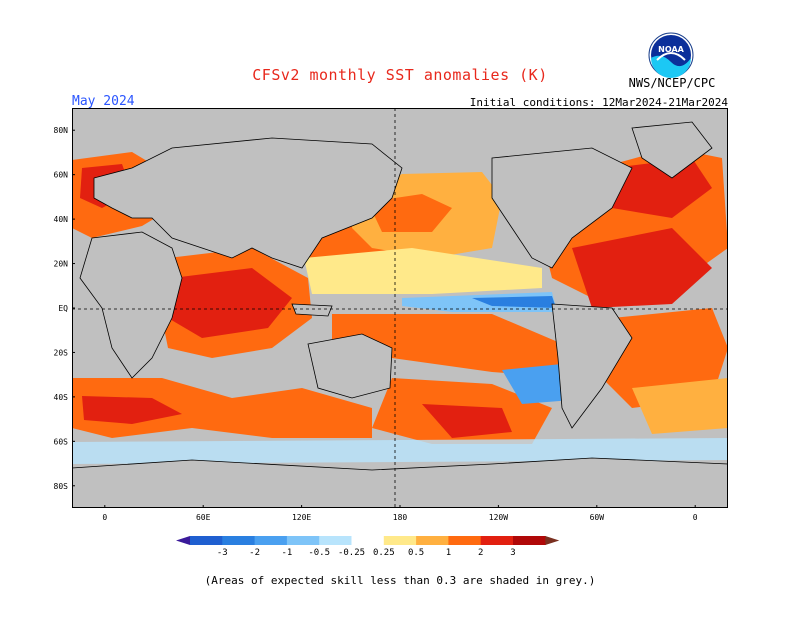 This screenshot has width=800, height=618. What do you see at coordinates (448, 553) in the screenshot?
I see `colorbar-tick-label: 1` at bounding box center [448, 553].